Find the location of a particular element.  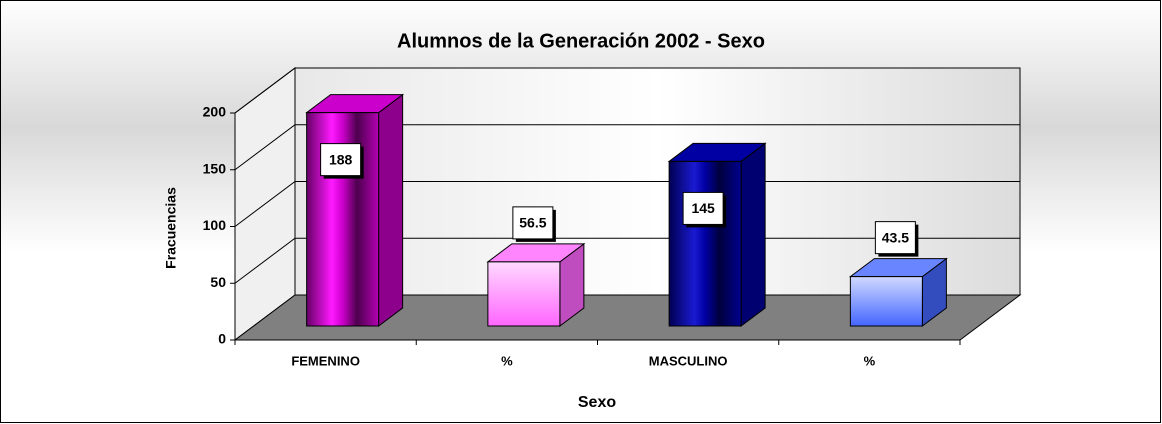

chart-title: Alumnos de la Generación 2002 - Sexo is located at coordinates (581, 41).